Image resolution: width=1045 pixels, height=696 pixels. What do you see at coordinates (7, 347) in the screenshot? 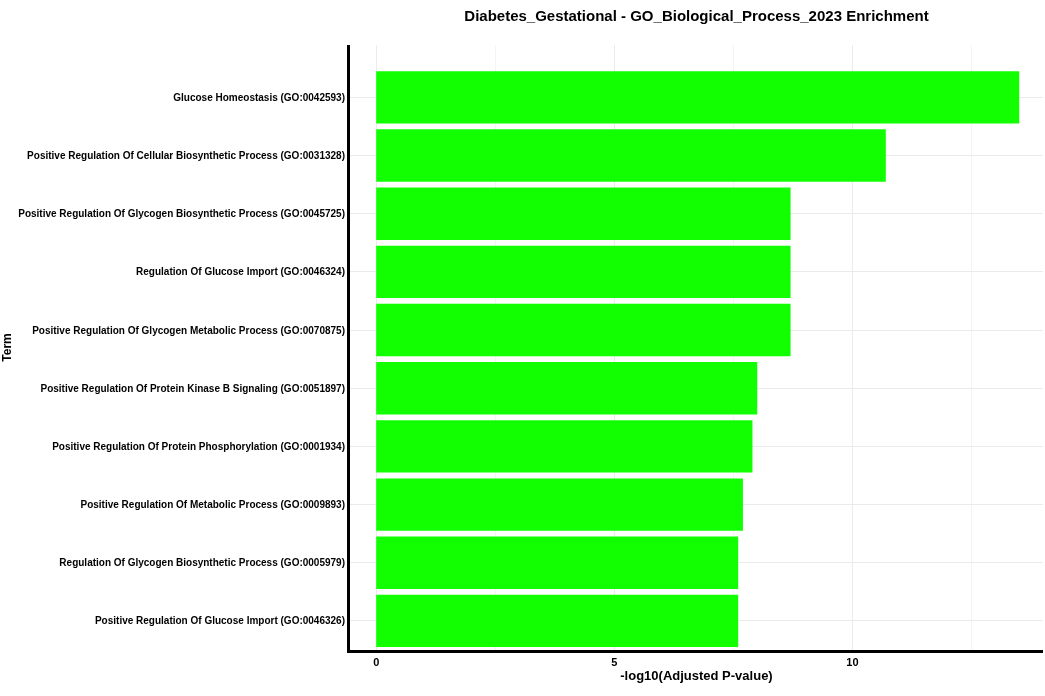
I see `y-axis-title: Term` at bounding box center [7, 347].